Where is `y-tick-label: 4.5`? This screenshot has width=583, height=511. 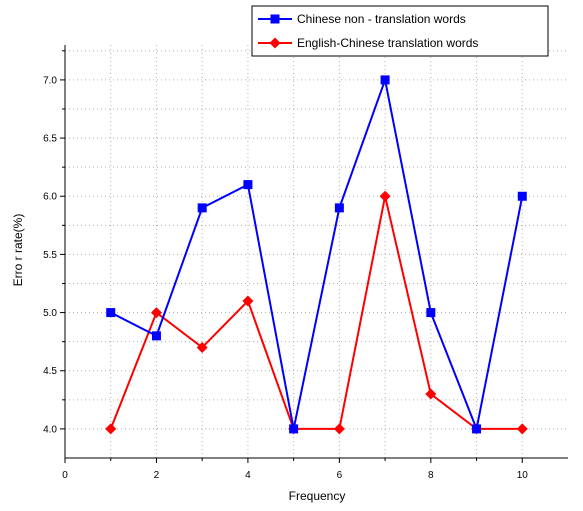 y-tick-label: 4.5 is located at coordinates (50, 371).